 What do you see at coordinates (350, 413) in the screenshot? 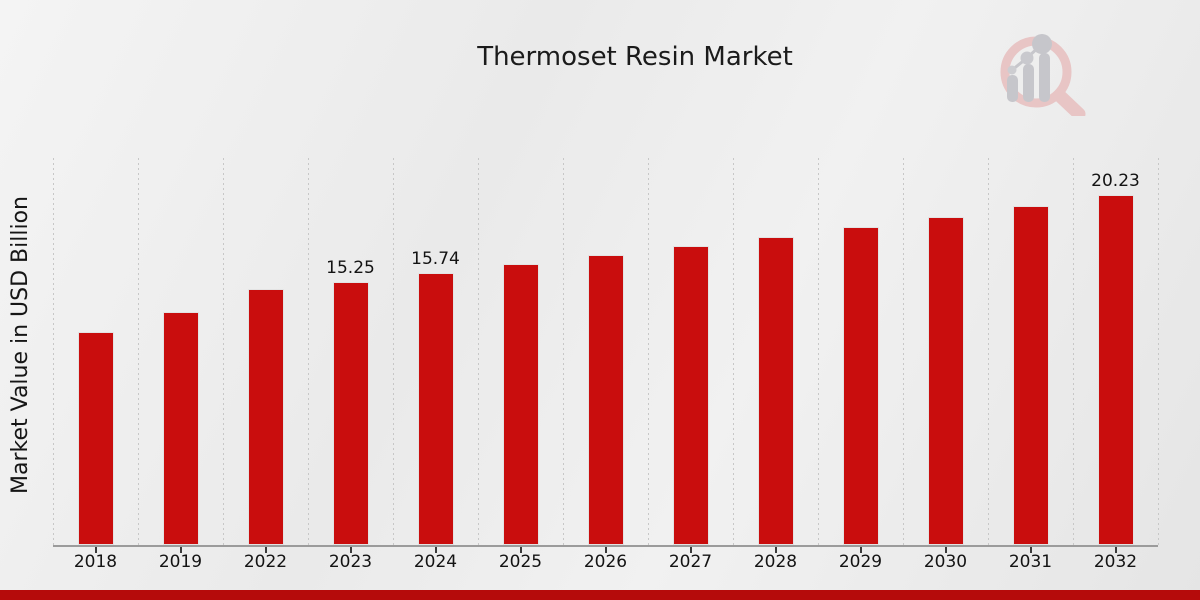
I see `bar-2023` at bounding box center [350, 413].